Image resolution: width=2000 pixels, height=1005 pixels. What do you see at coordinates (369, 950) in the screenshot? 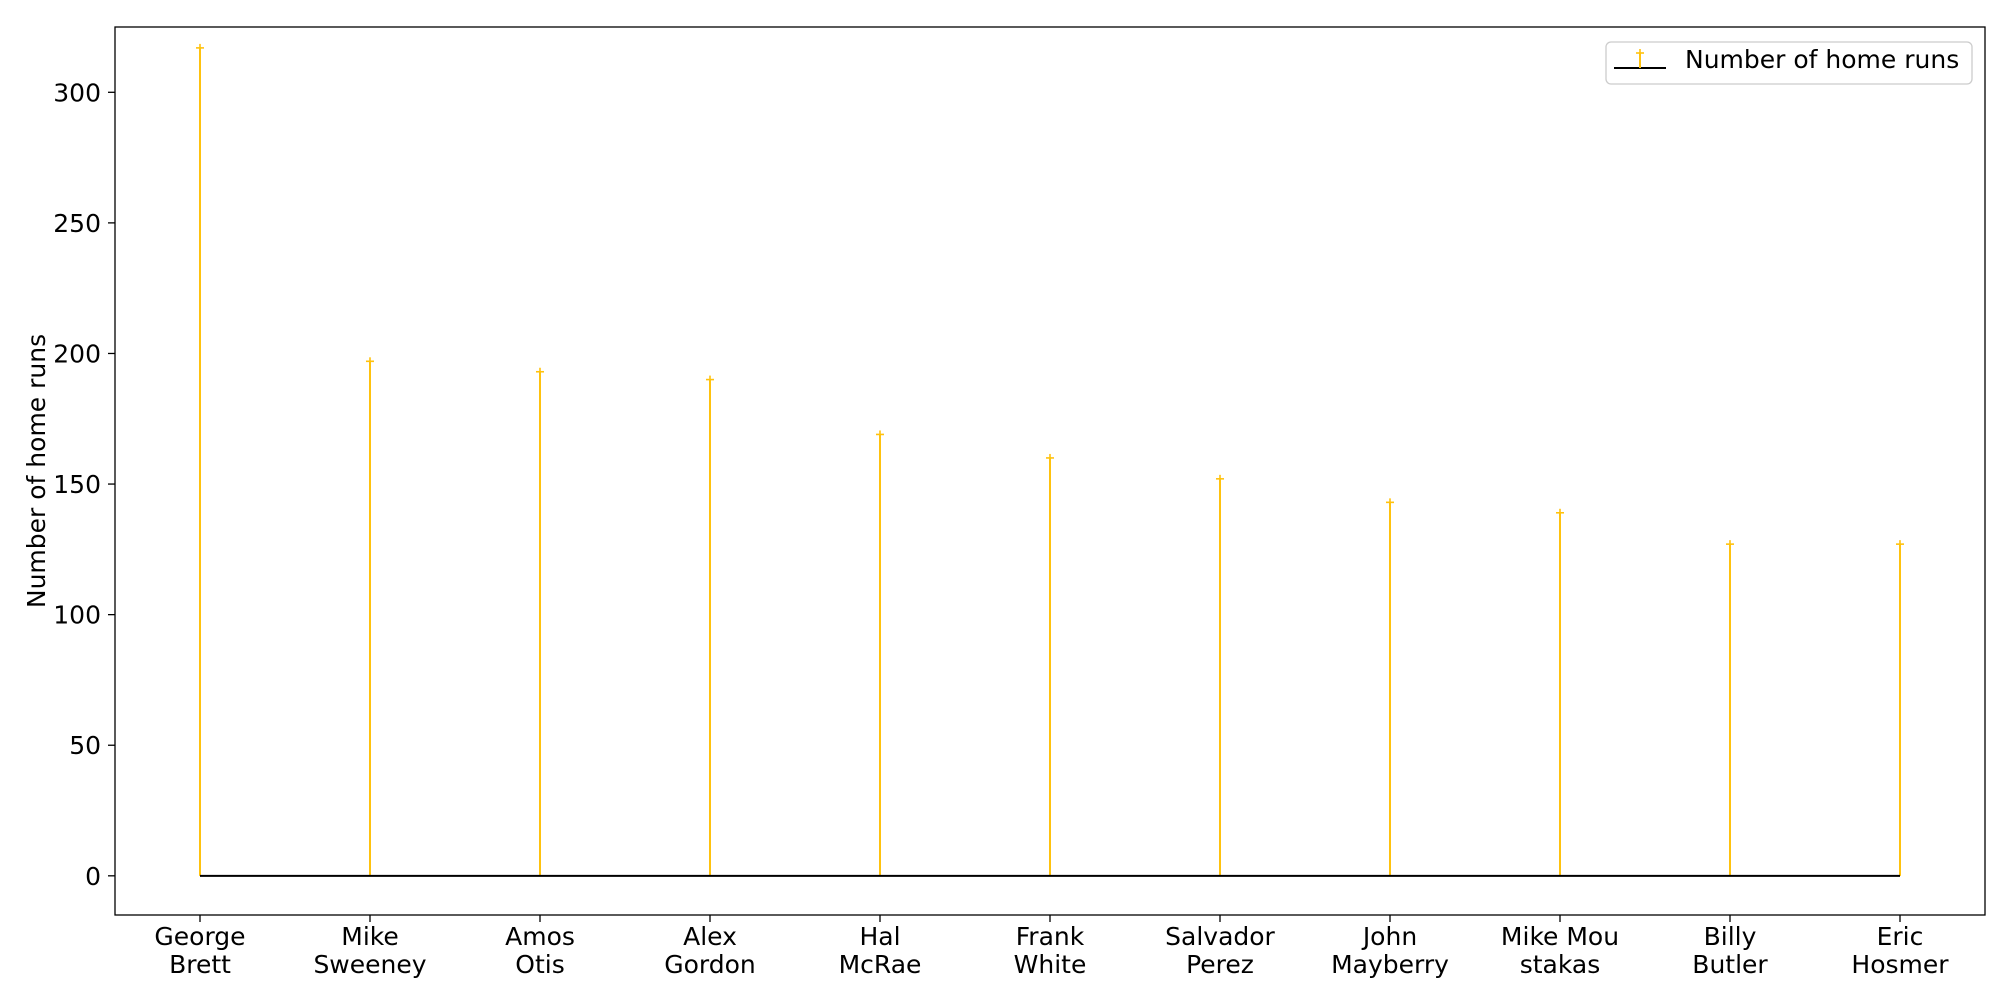
I see `x-tick-label: Mike Sweeney` at bounding box center [369, 950].